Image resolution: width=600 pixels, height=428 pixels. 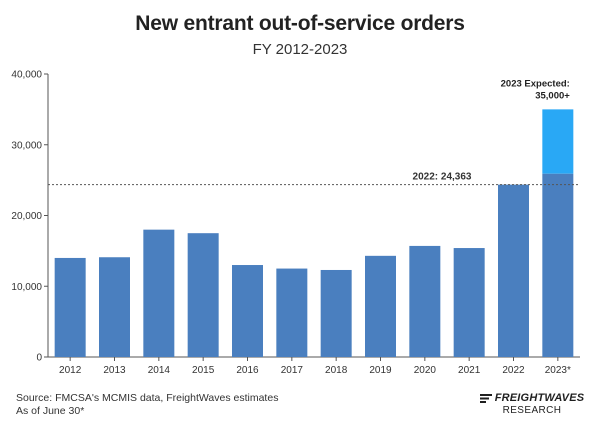 What do you see at coordinates (558, 141) in the screenshot?
I see `bar-expected-segment` at bounding box center [558, 141].